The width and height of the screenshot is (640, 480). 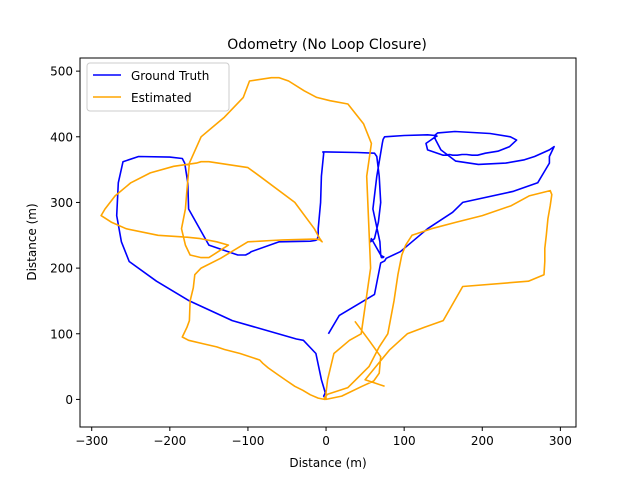 I want to click on legend-frame, so click(x=158, y=87).